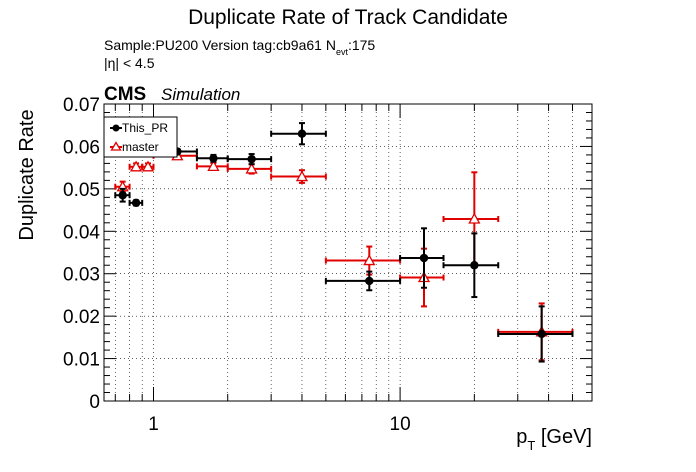 The image size is (696, 472). What do you see at coordinates (81, 360) in the screenshot?
I see `y-tick-label: 0.01` at bounding box center [81, 360].